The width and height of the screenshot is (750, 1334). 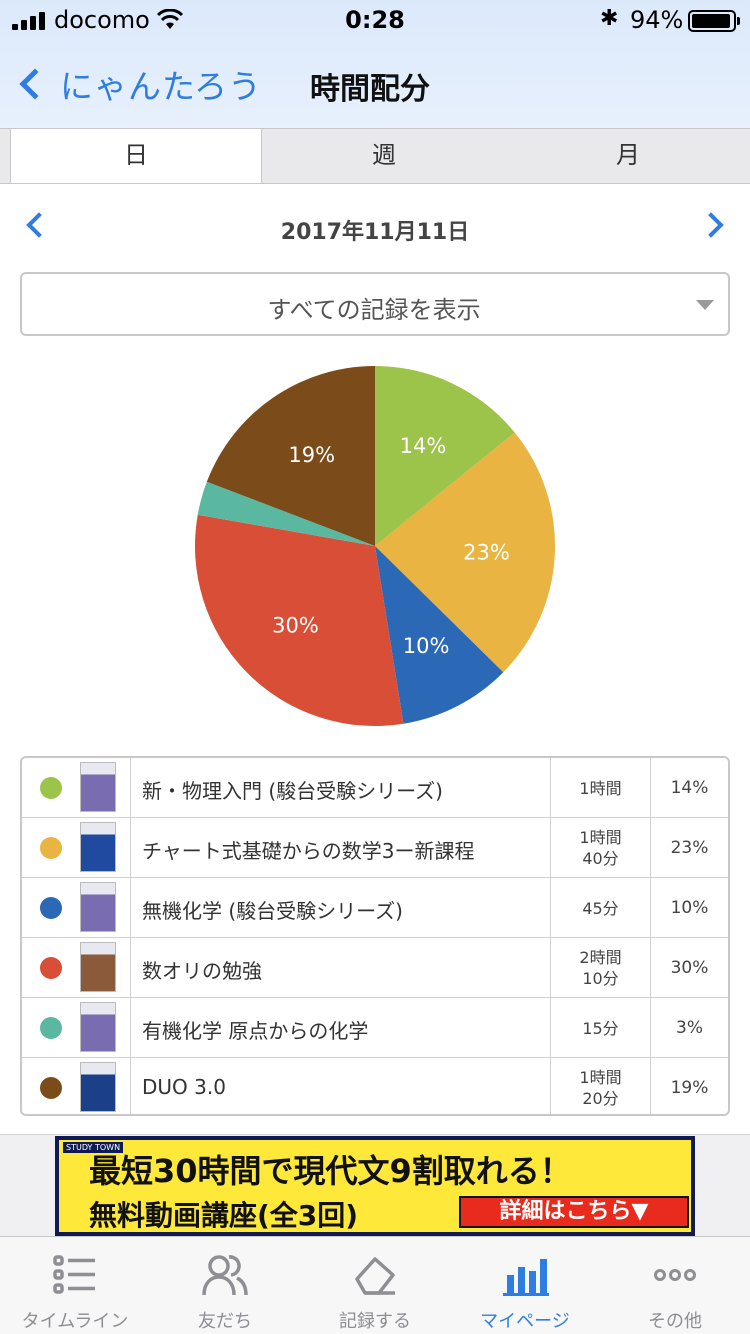 What do you see at coordinates (600, 1028) in the screenshot?
I see `record-duration-line: 15分` at bounding box center [600, 1028].